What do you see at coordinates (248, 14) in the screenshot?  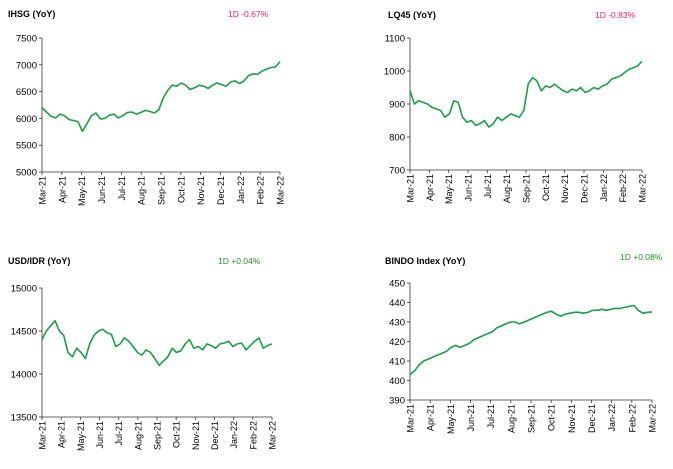 I see `daily-change-label: 1D -0.67%` at bounding box center [248, 14].